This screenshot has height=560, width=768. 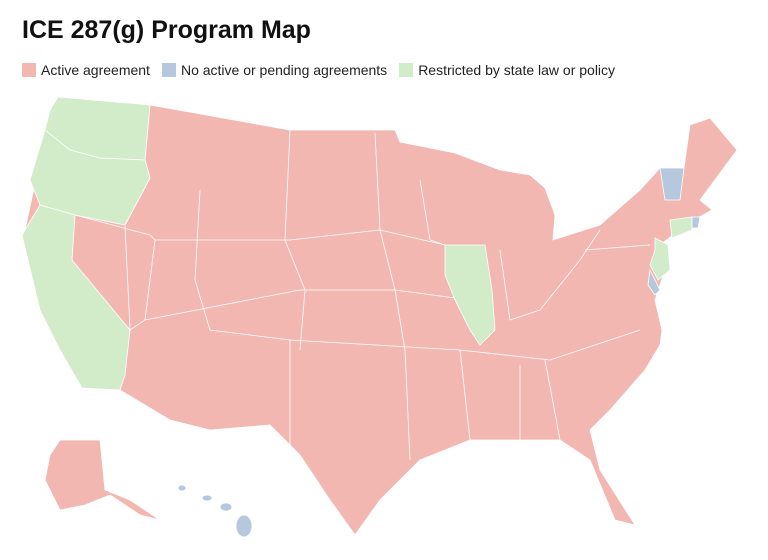 What do you see at coordinates (95, 70) in the screenshot?
I see `legend-label: Active agreement` at bounding box center [95, 70].